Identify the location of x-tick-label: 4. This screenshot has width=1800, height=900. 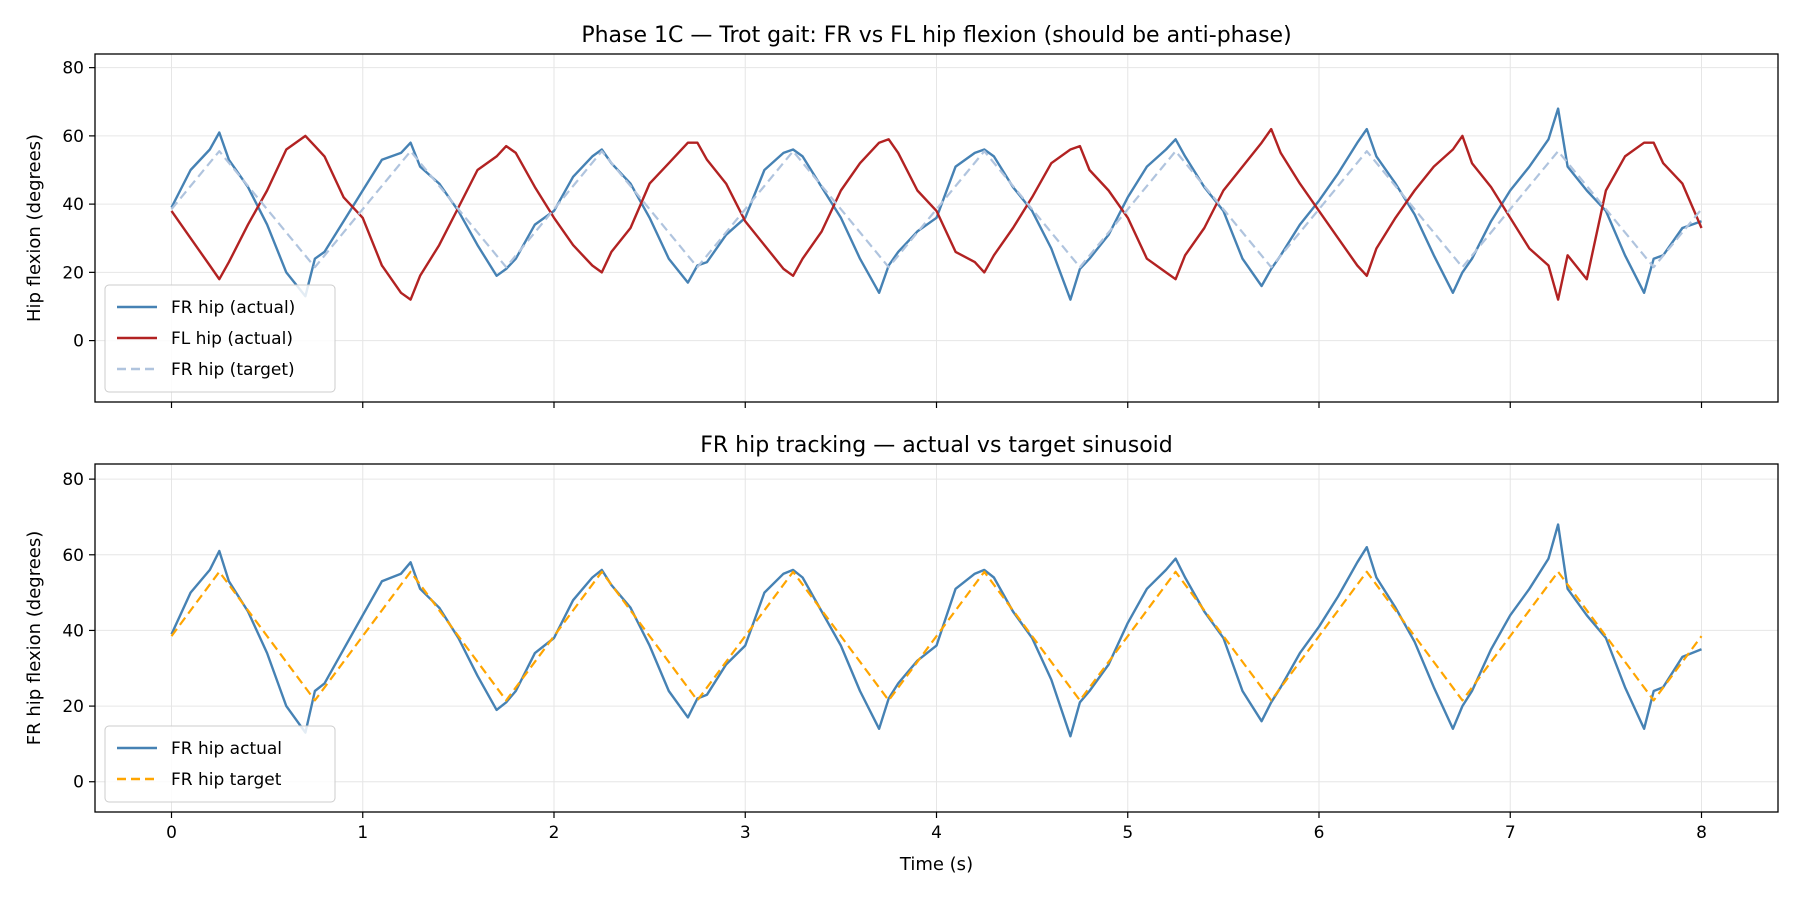
(936, 833).